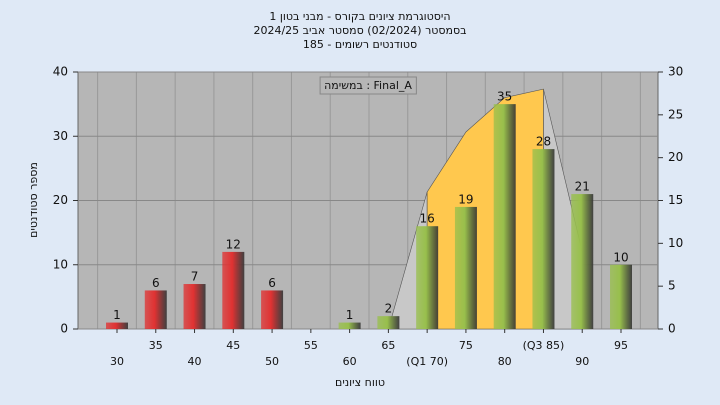 This screenshot has height=405, width=720. I want to click on y-tick-label: 40, so click(60, 72).